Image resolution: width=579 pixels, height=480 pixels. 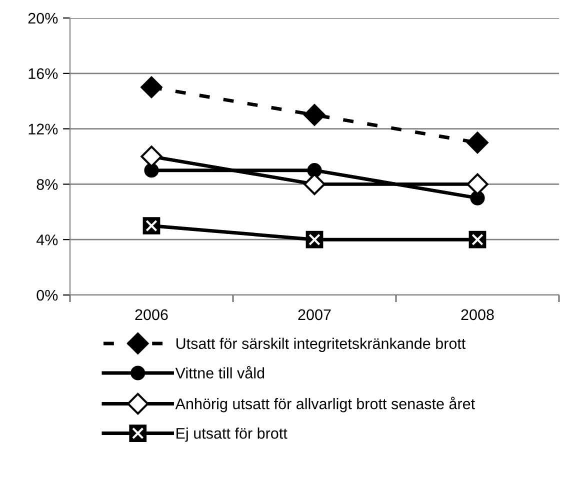 I want to click on y-tick-label: 12%, so click(x=43, y=129).